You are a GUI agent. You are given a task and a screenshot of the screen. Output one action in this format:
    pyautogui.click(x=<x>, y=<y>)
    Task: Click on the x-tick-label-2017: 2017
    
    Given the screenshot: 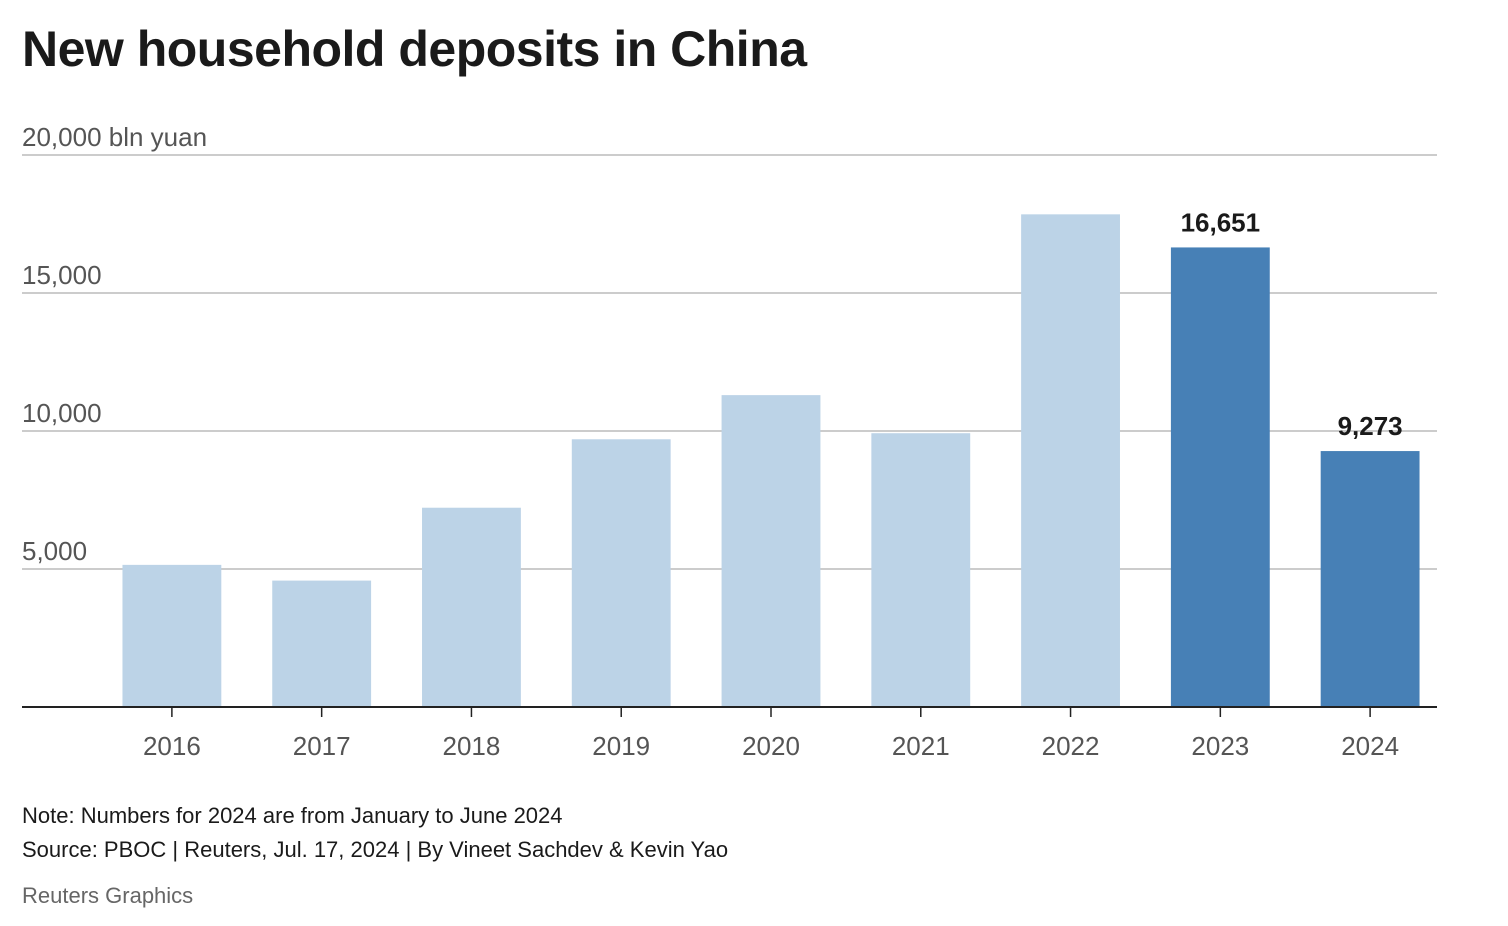 What is the action you would take?
    pyautogui.click(x=322, y=746)
    